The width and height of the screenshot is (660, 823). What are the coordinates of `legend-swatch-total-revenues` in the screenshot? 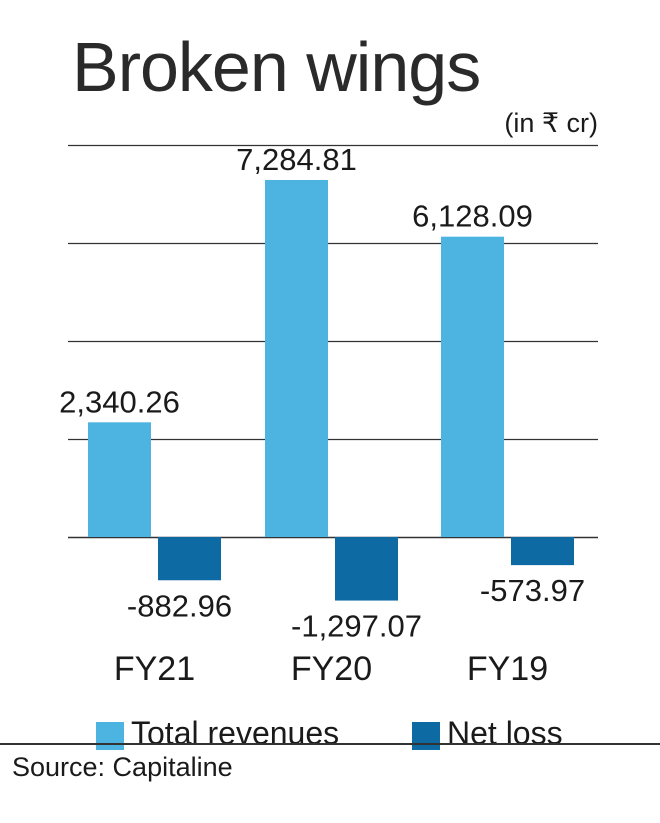 It's located at (110, 736).